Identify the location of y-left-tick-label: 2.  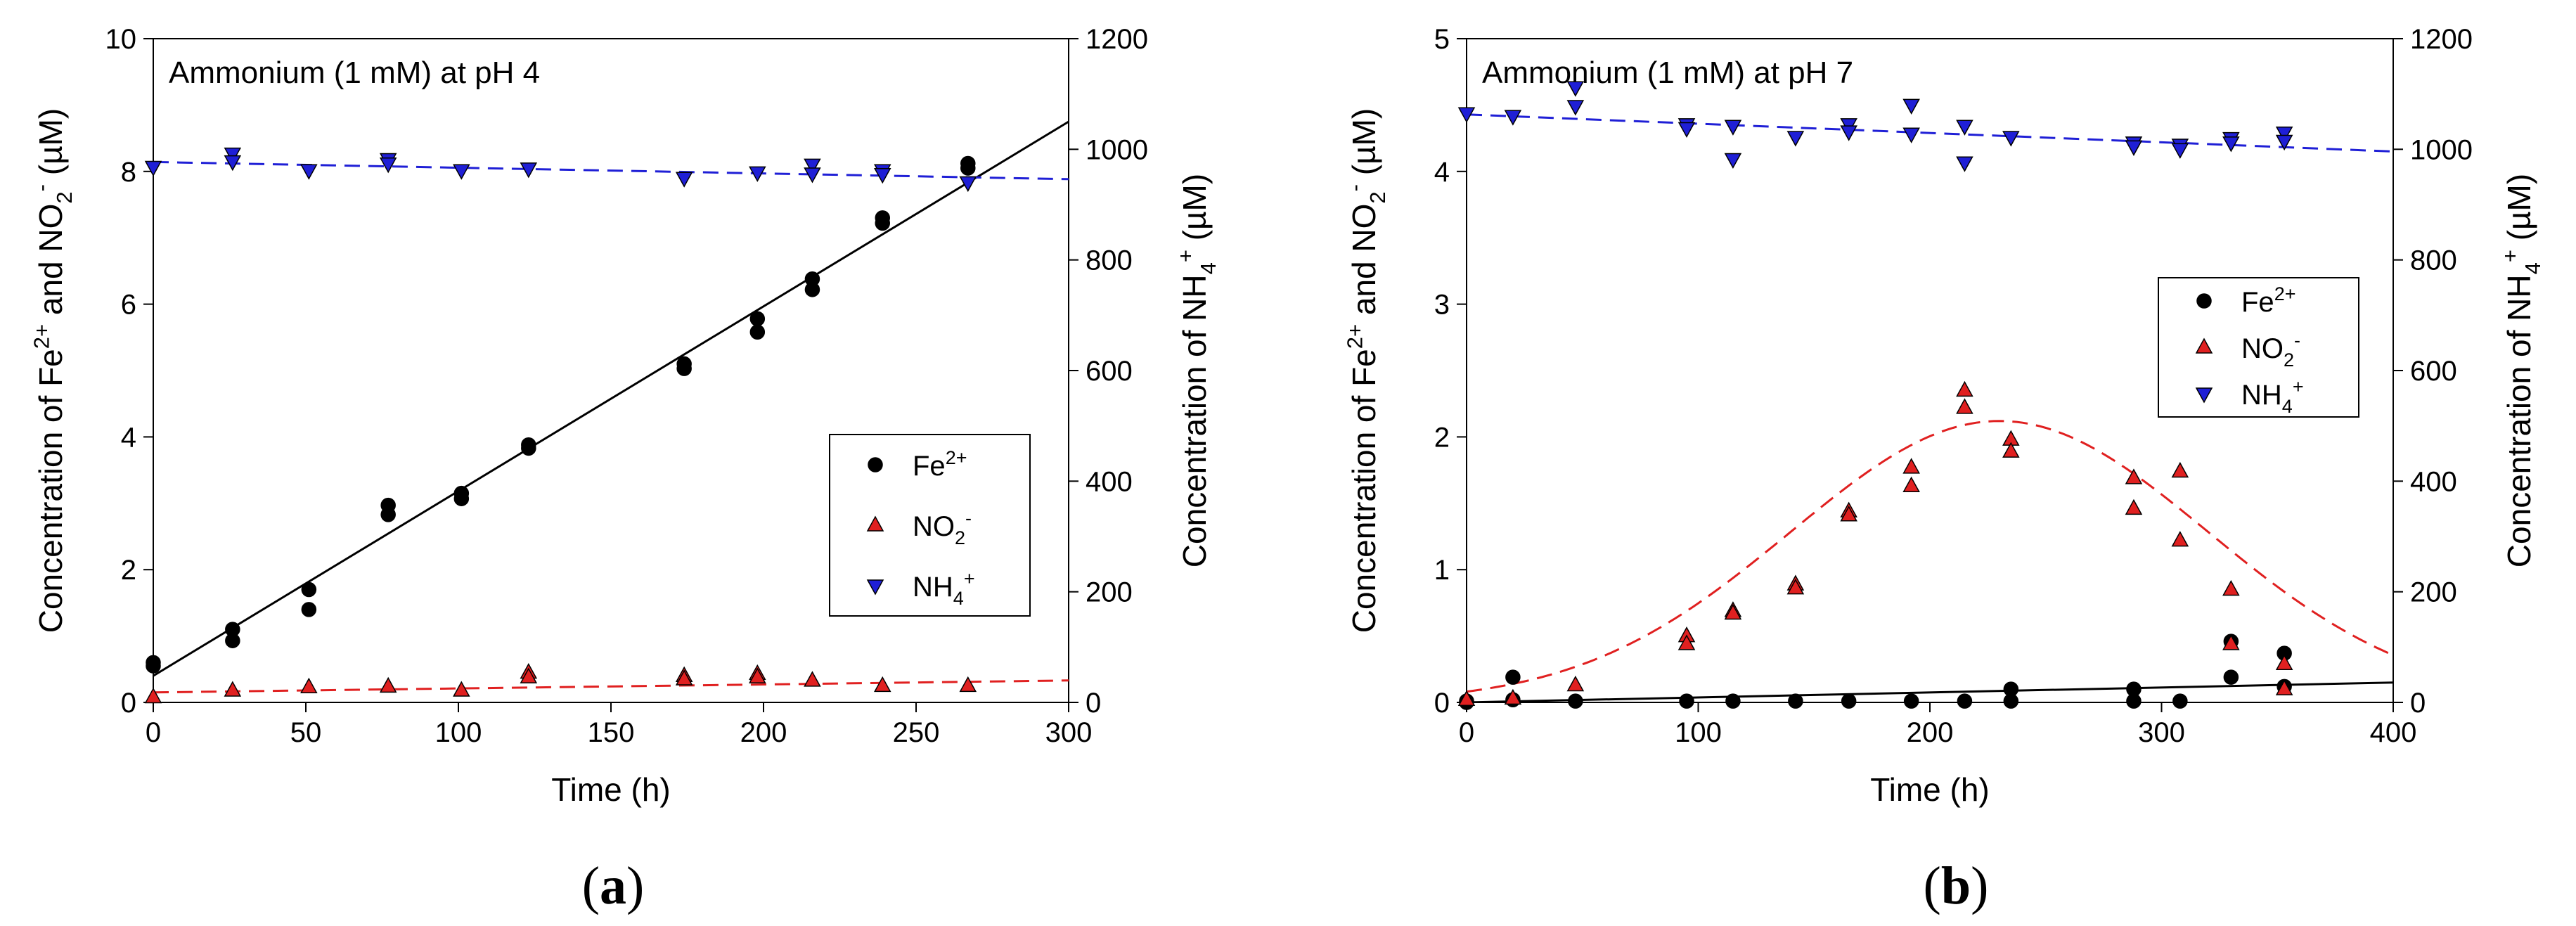
(1442, 437).